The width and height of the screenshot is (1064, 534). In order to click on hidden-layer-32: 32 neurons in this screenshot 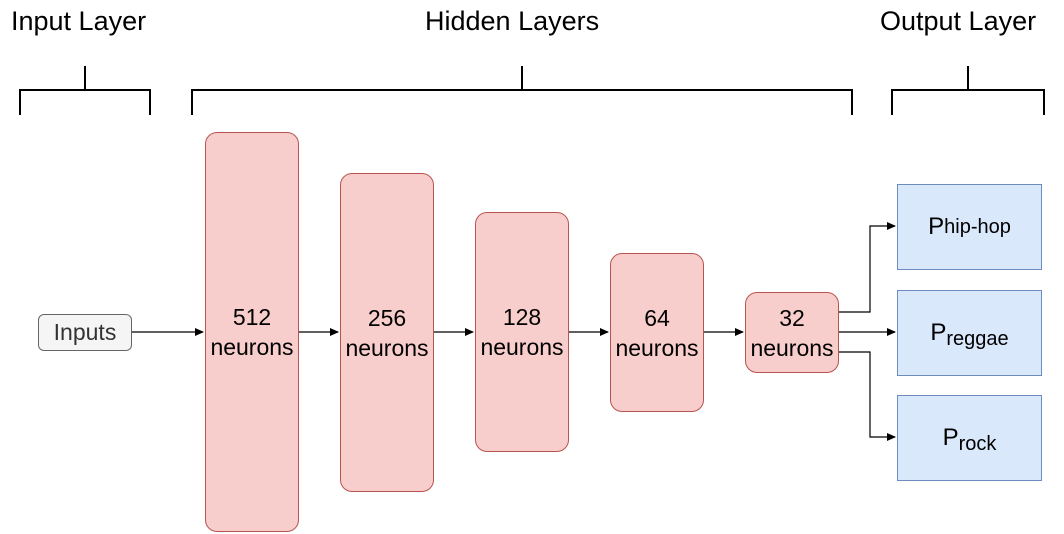, I will do `click(792, 332)`.